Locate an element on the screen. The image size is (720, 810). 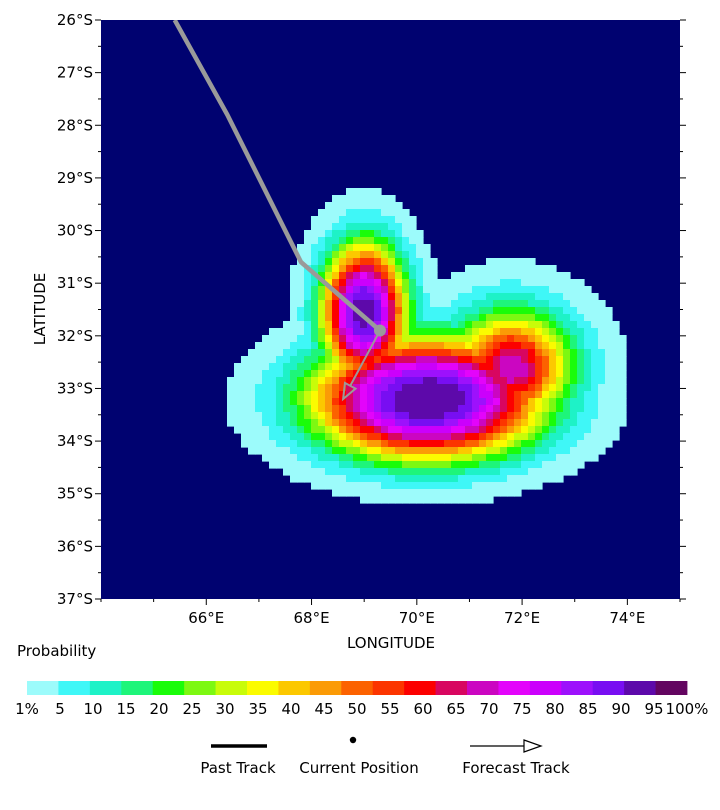
colorbar-label: 15 is located at coordinates (125, 709).